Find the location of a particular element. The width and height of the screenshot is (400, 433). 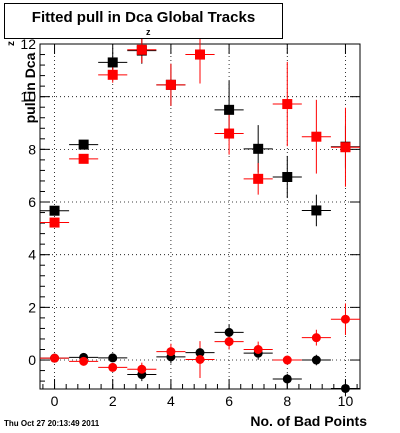

y-tick-label: 10 is located at coordinates (28, 97).